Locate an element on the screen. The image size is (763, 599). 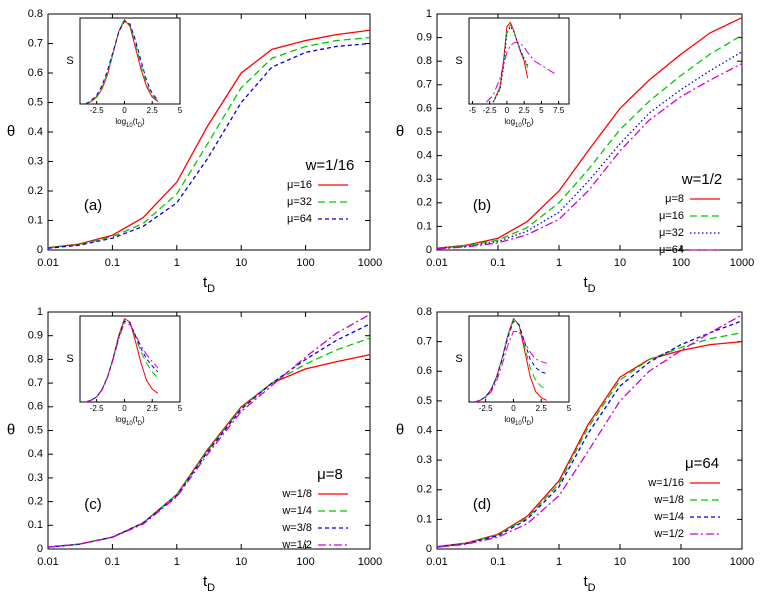
legend-title: w=1/2 is located at coordinates (701, 179).